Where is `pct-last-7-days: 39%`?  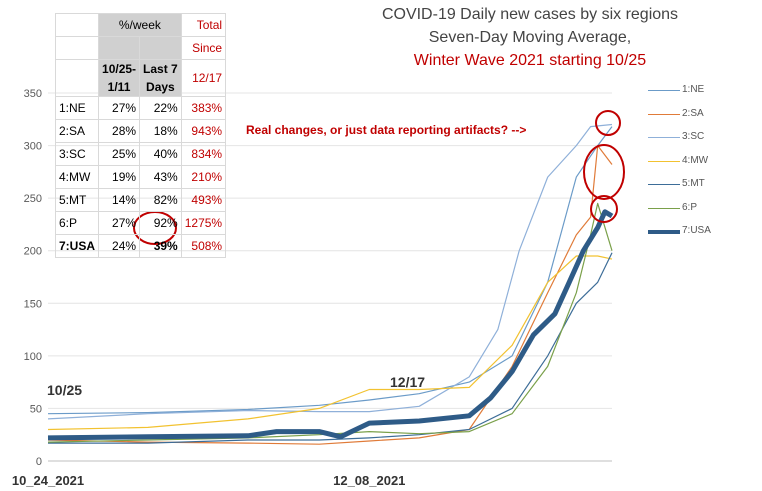
pct-last-7-days: 39% is located at coordinates (160, 246).